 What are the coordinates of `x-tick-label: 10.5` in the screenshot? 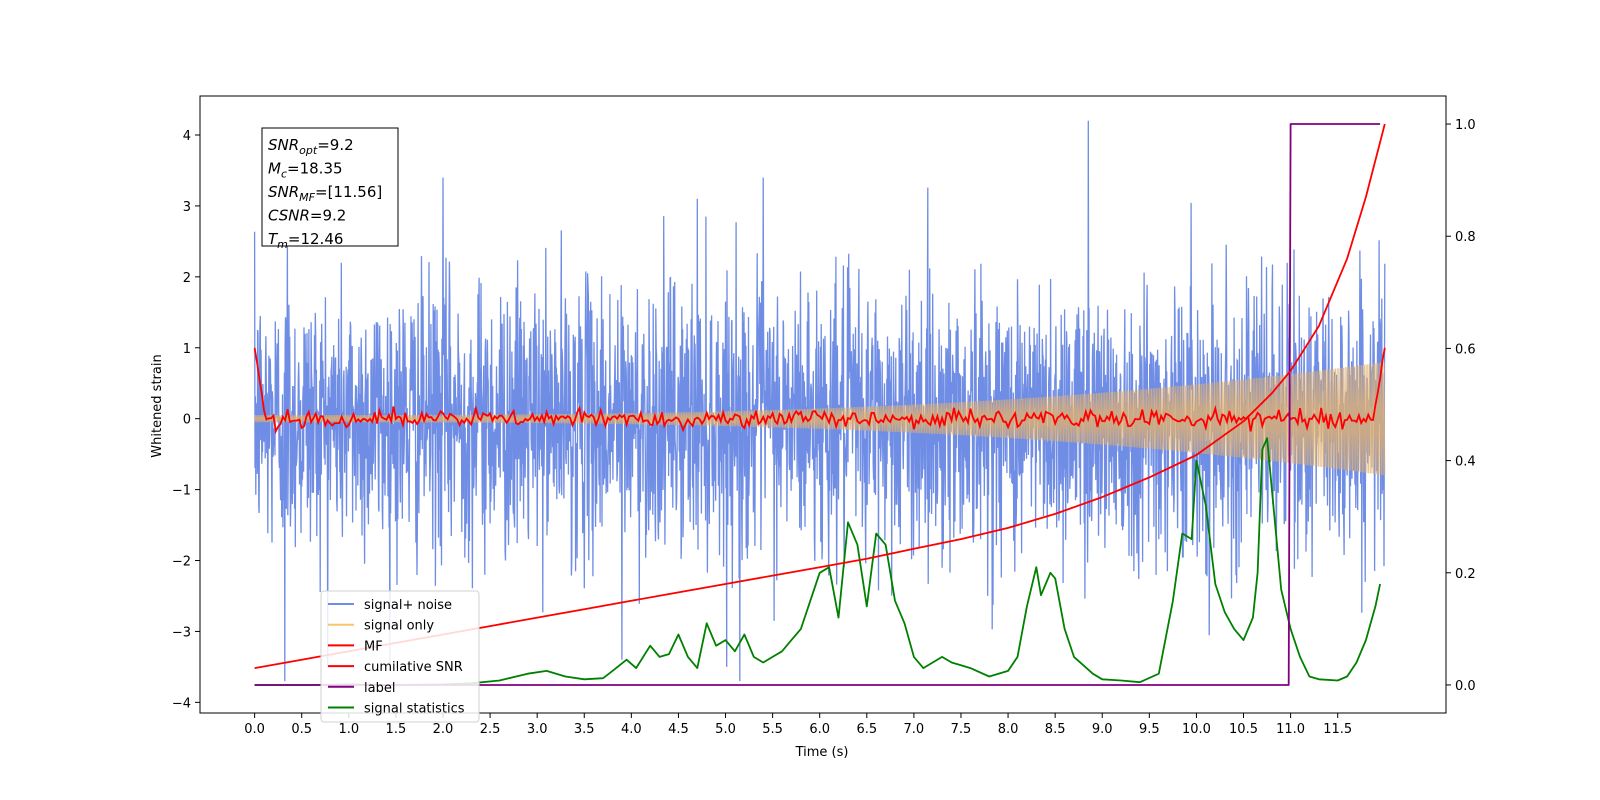 It's located at (1243, 729).